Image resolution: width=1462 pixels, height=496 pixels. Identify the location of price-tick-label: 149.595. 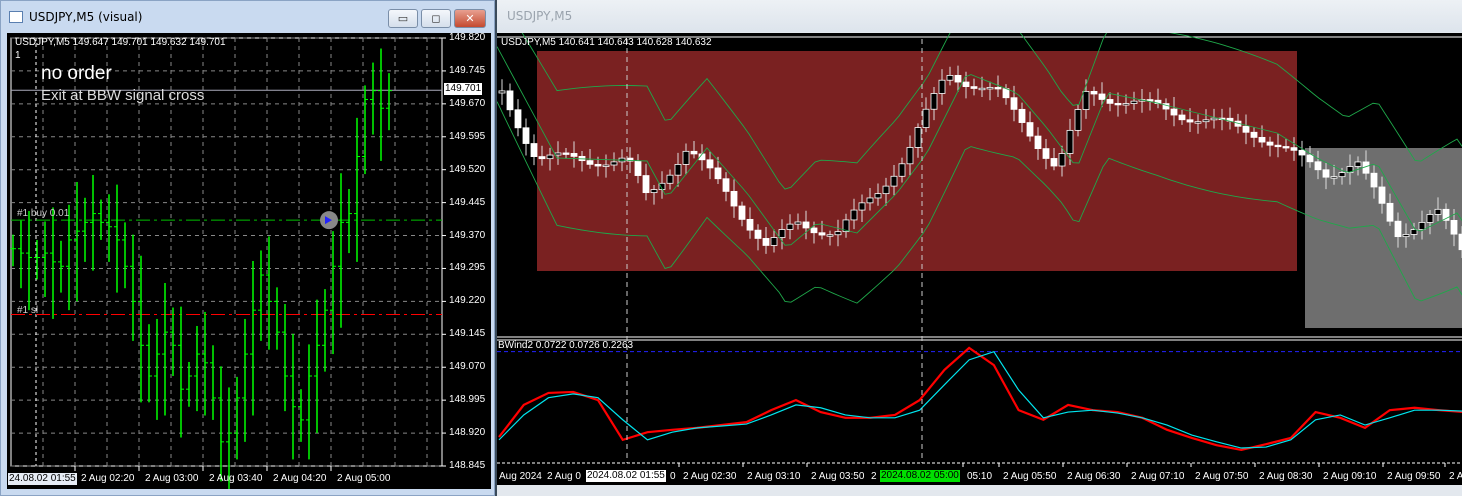
(467, 136).